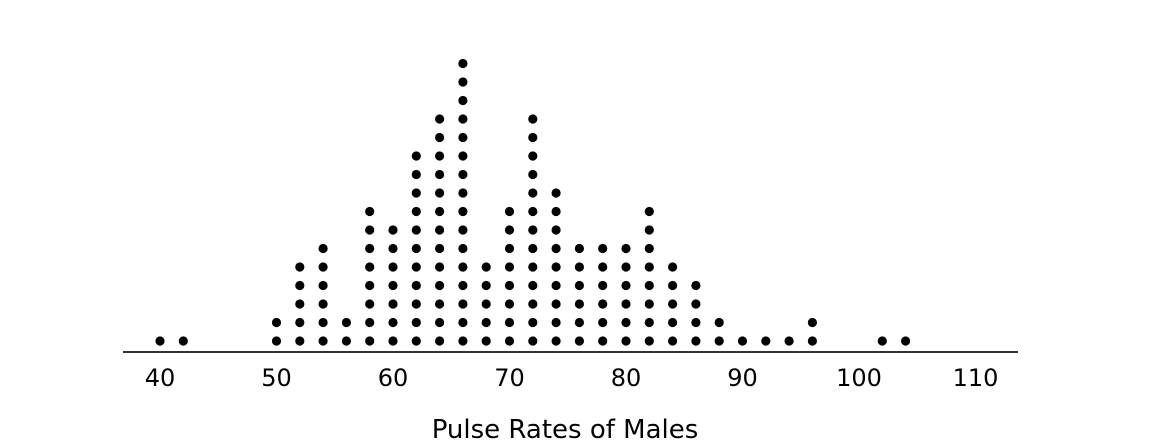 The width and height of the screenshot is (1165, 448). What do you see at coordinates (626, 378) in the screenshot?
I see `x-tick-label: 80` at bounding box center [626, 378].